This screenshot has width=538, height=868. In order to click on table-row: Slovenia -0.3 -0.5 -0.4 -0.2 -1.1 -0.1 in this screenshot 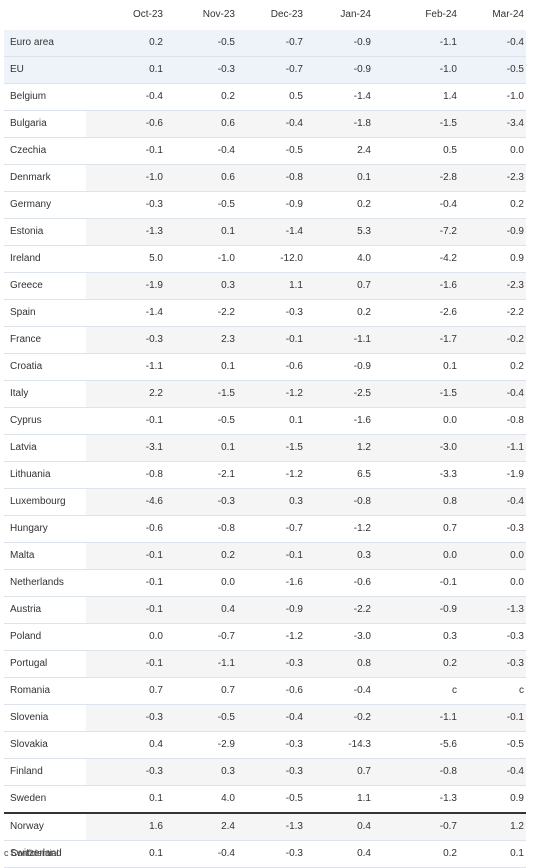, I will do `click(265, 718)`.